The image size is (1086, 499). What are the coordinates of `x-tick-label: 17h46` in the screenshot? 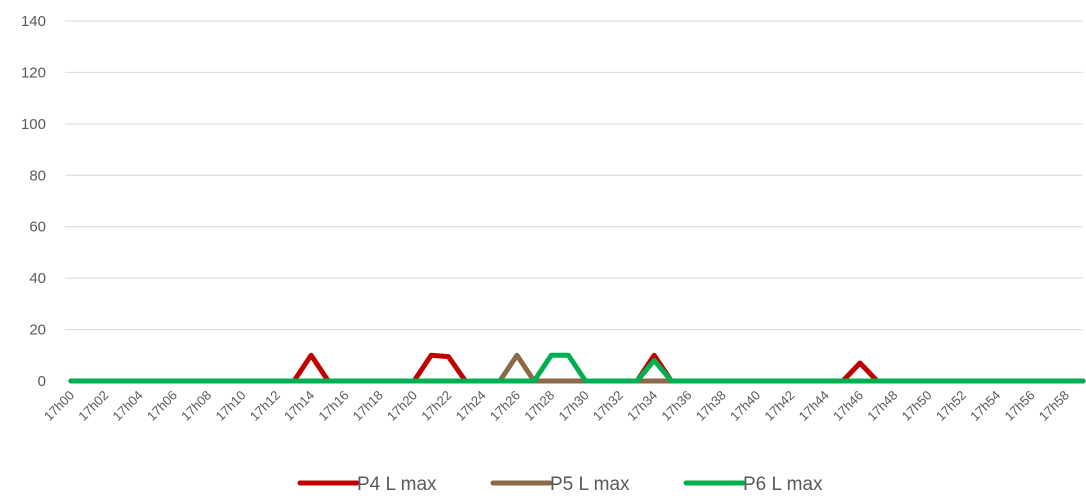 It's located at (848, 406).